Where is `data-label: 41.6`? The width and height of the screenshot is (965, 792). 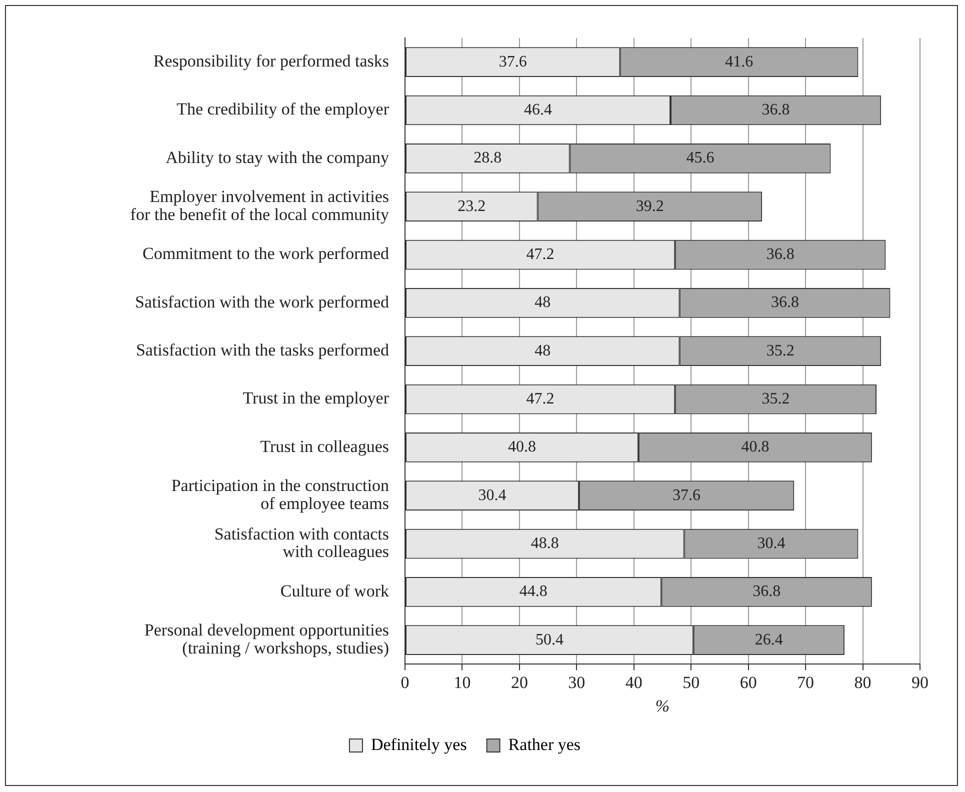 data-label: 41.6 is located at coordinates (739, 61).